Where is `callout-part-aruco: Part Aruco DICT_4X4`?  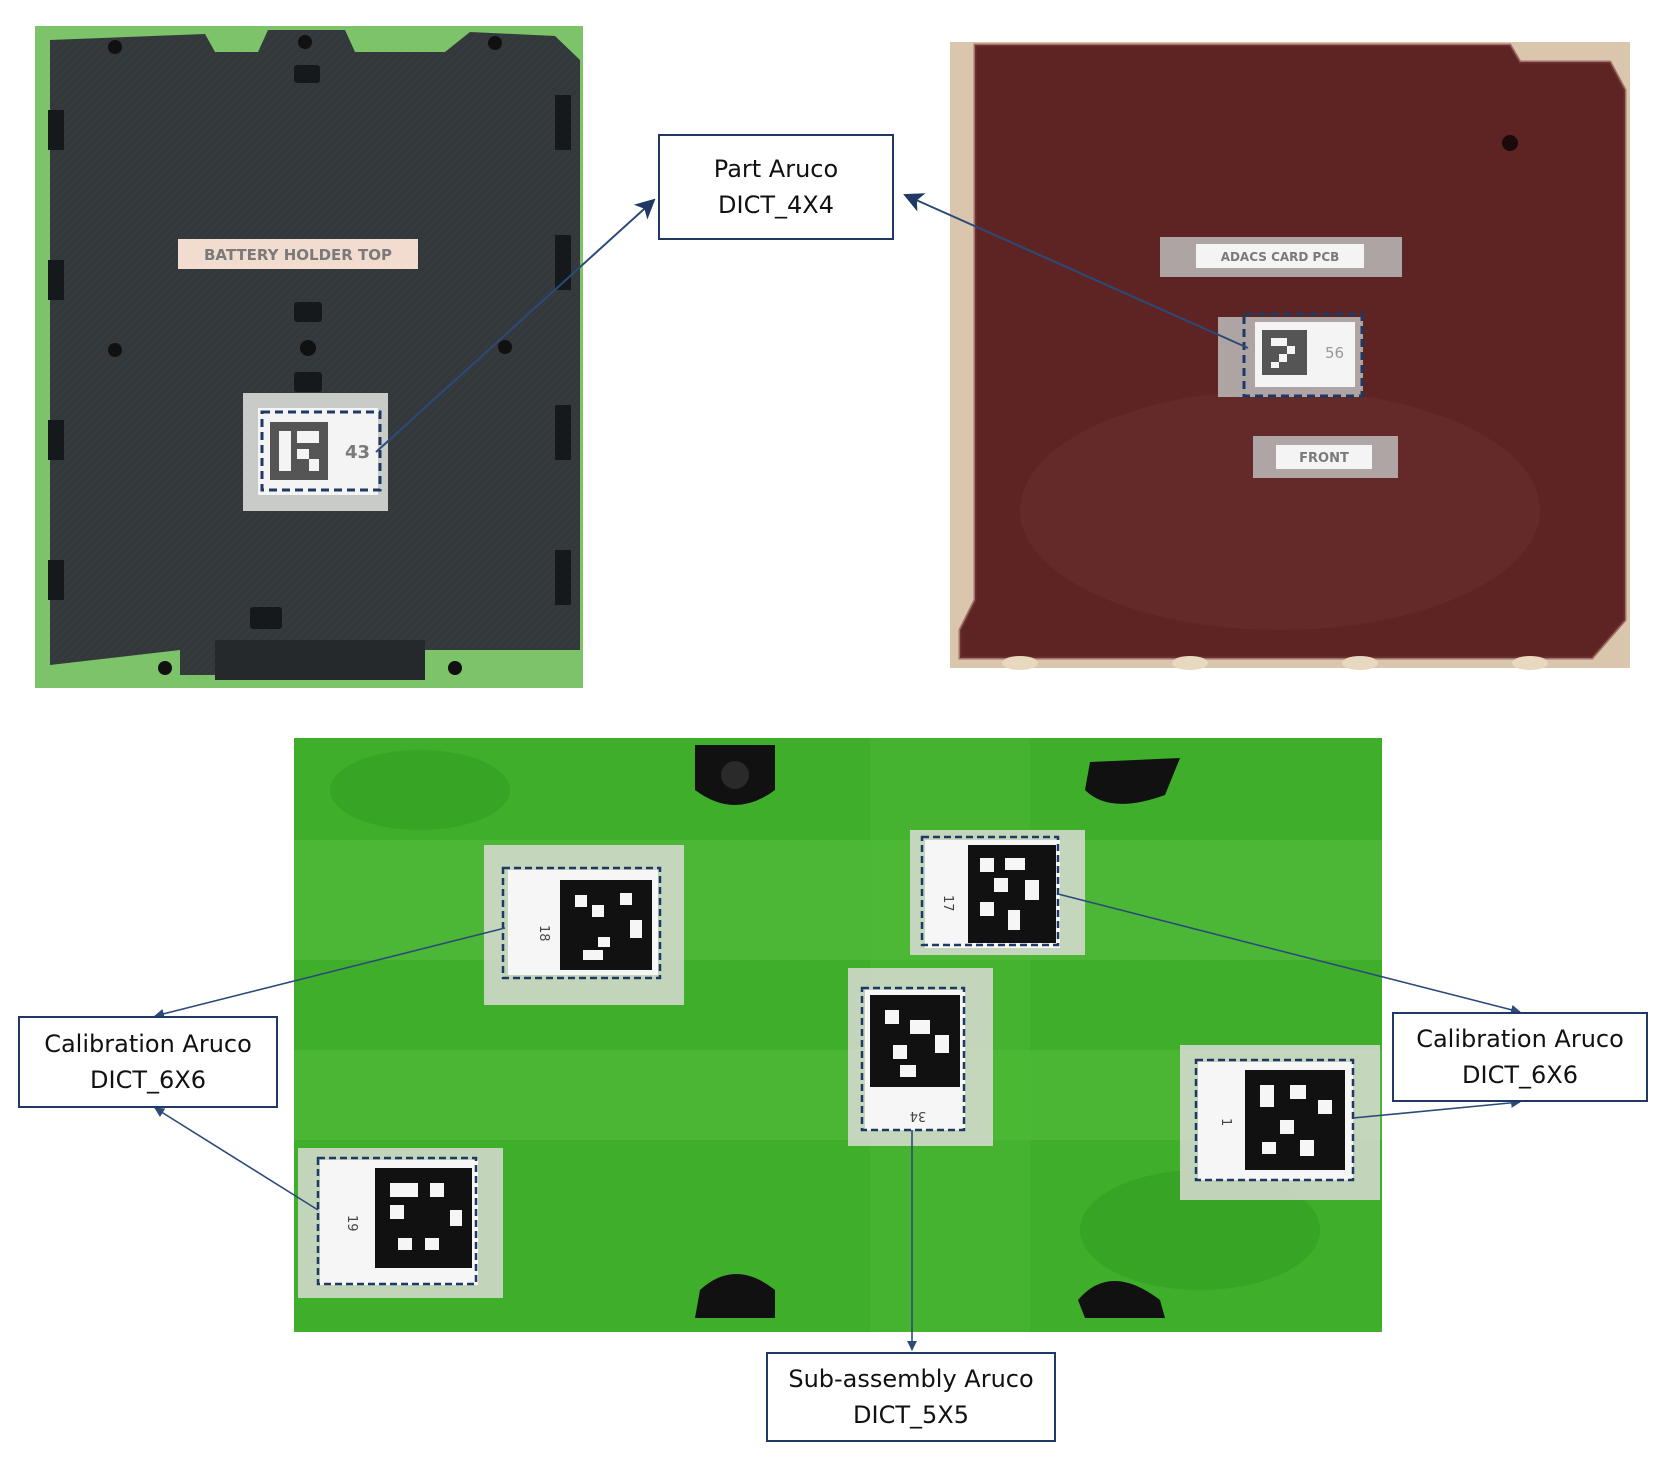 callout-part-aruco: Part Aruco DICT_4X4 is located at coordinates (776, 187).